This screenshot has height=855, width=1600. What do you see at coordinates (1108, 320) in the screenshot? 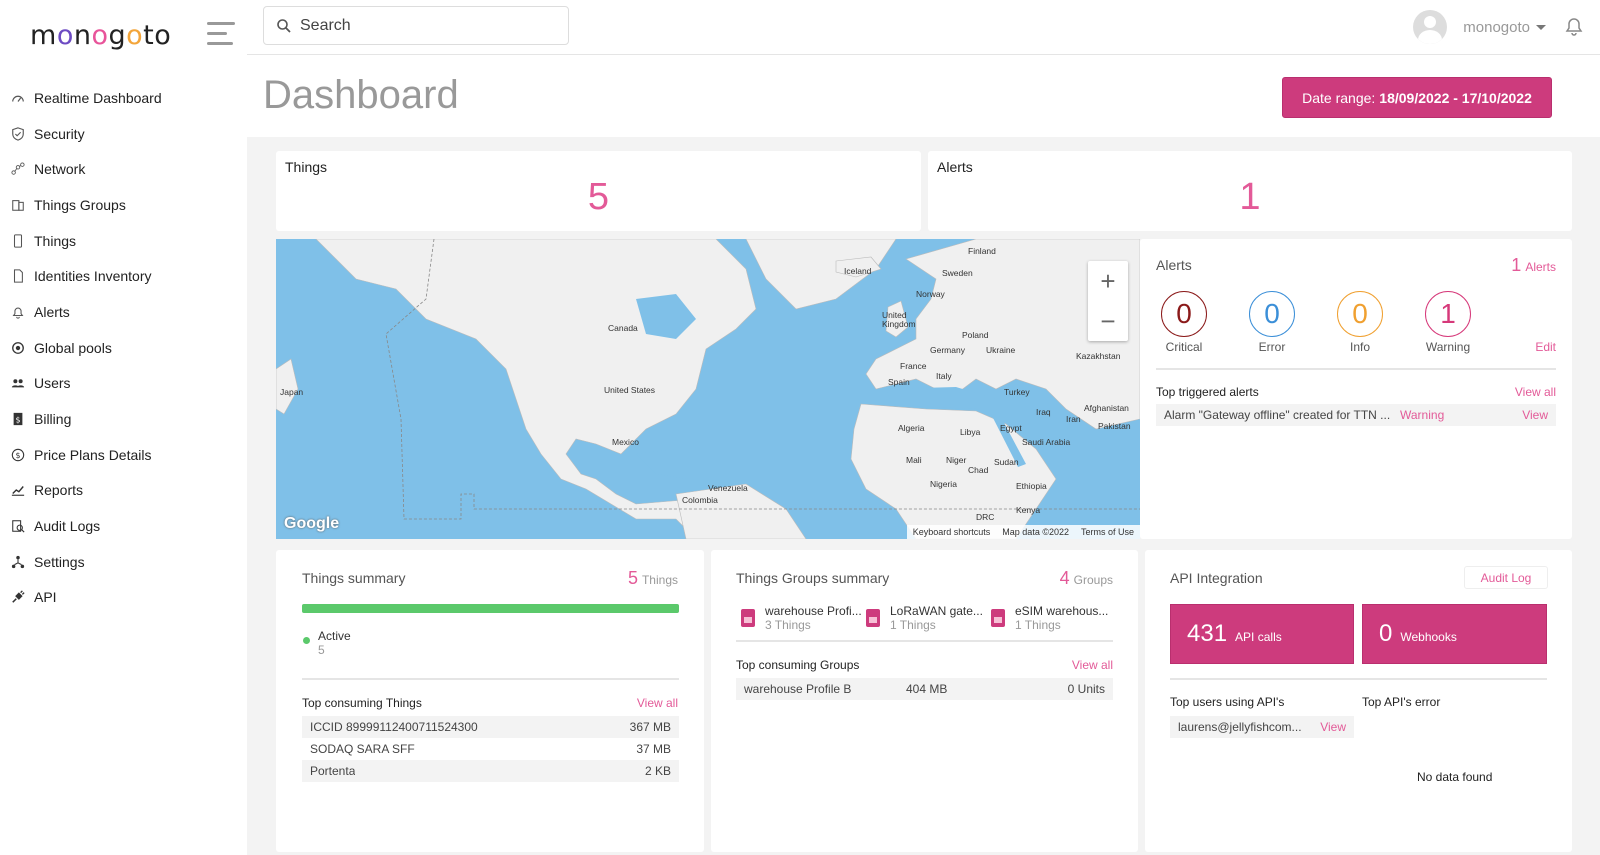
I see `zoom-out-button: −` at bounding box center [1108, 320].